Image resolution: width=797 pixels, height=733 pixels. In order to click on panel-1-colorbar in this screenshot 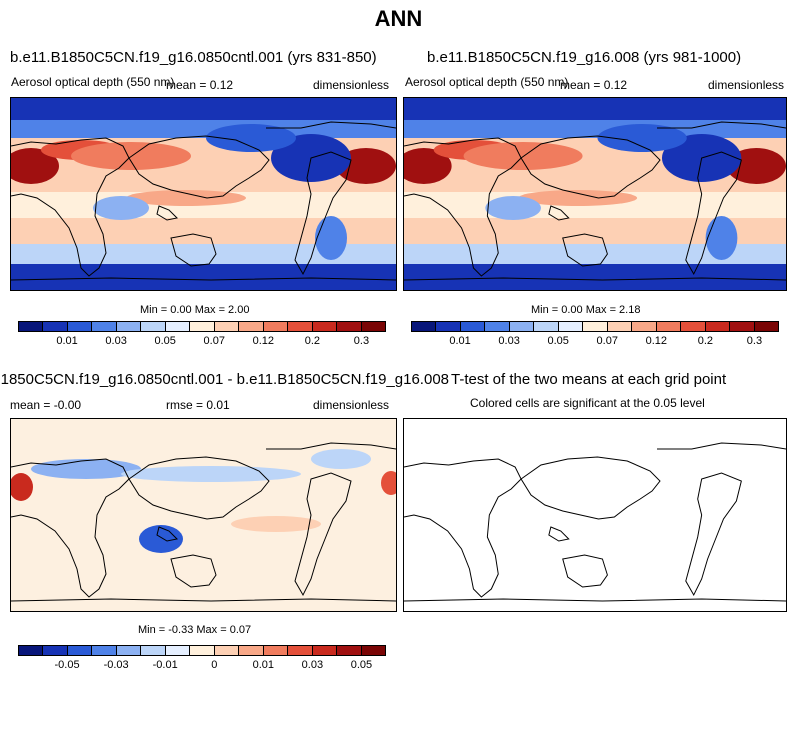, I will do `click(202, 326)`.